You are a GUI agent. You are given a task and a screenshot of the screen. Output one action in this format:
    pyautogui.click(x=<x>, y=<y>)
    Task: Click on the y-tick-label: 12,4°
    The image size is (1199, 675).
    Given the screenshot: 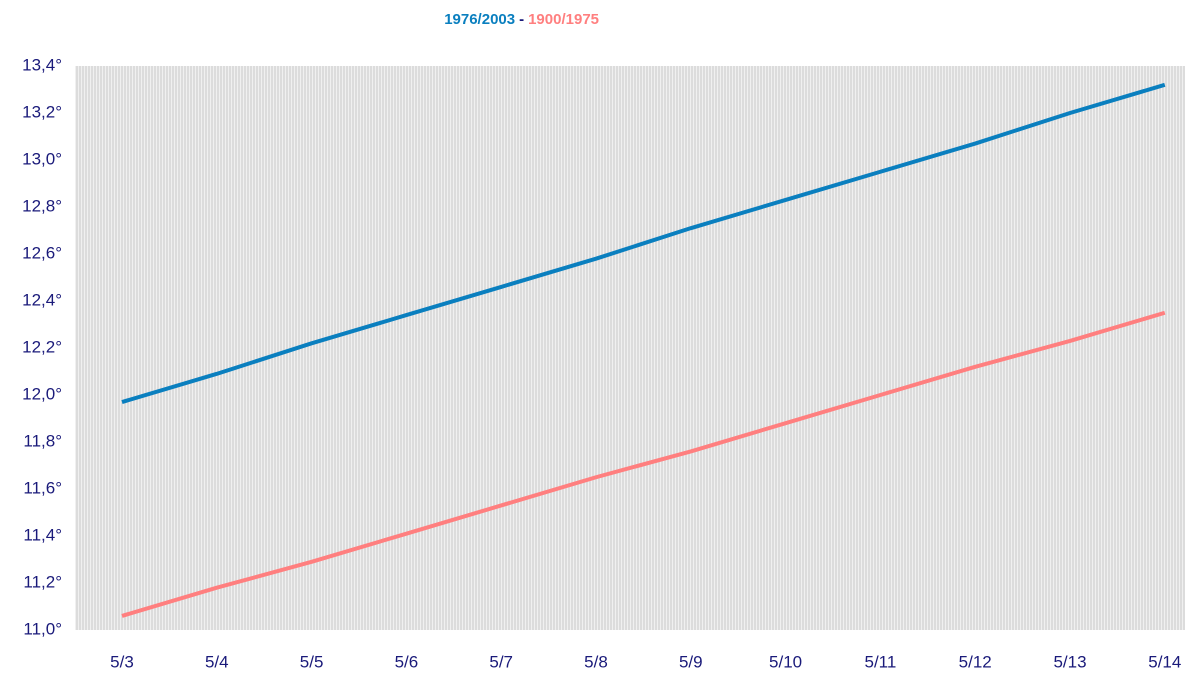 What is the action you would take?
    pyautogui.click(x=42, y=299)
    